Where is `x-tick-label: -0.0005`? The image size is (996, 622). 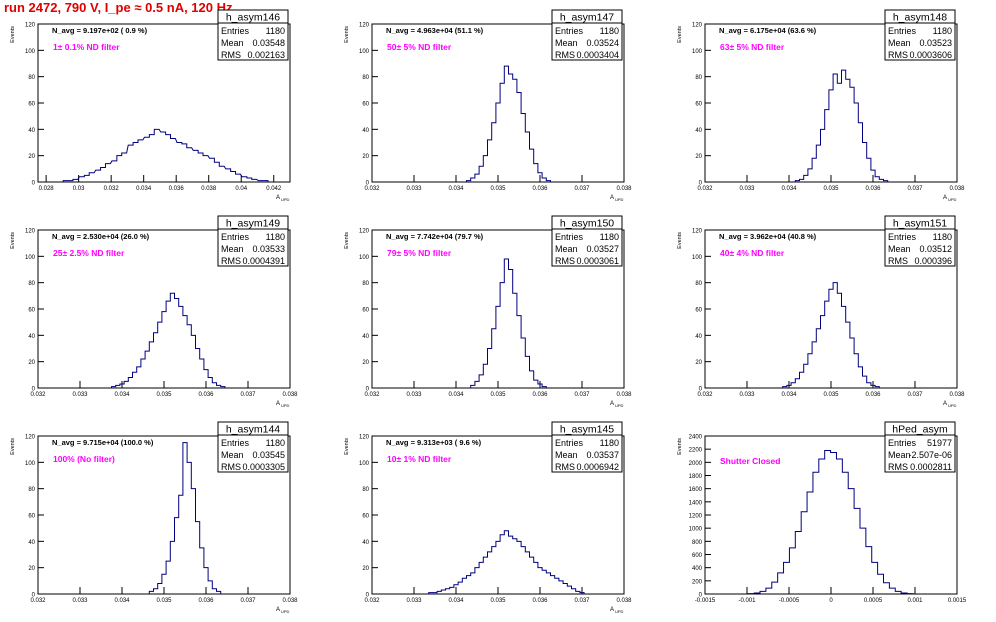 x-tick-label: -0.0005 is located at coordinates (789, 601).